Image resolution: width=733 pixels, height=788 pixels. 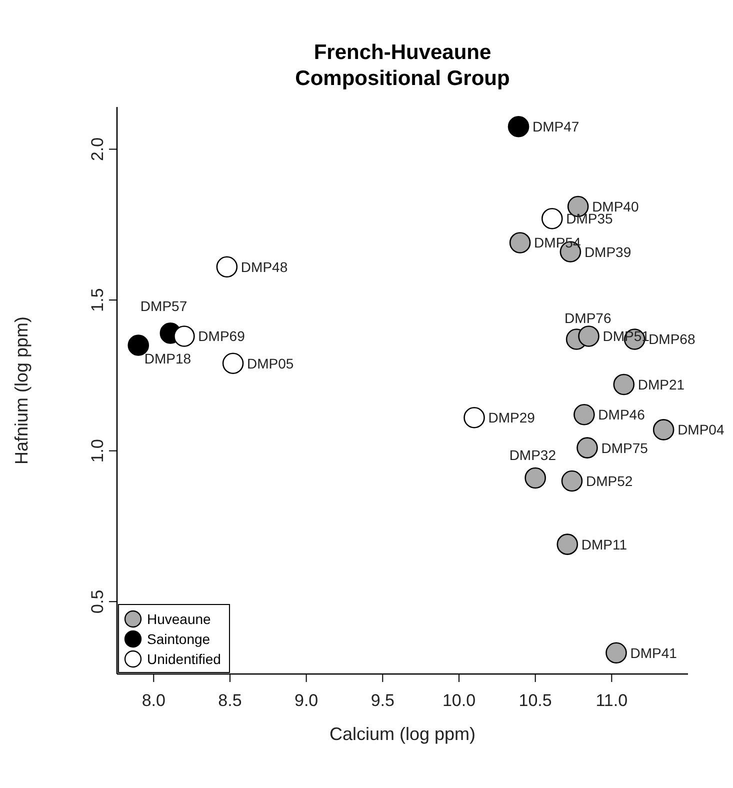 What do you see at coordinates (672, 339) in the screenshot?
I see `annotation: DMP68` at bounding box center [672, 339].